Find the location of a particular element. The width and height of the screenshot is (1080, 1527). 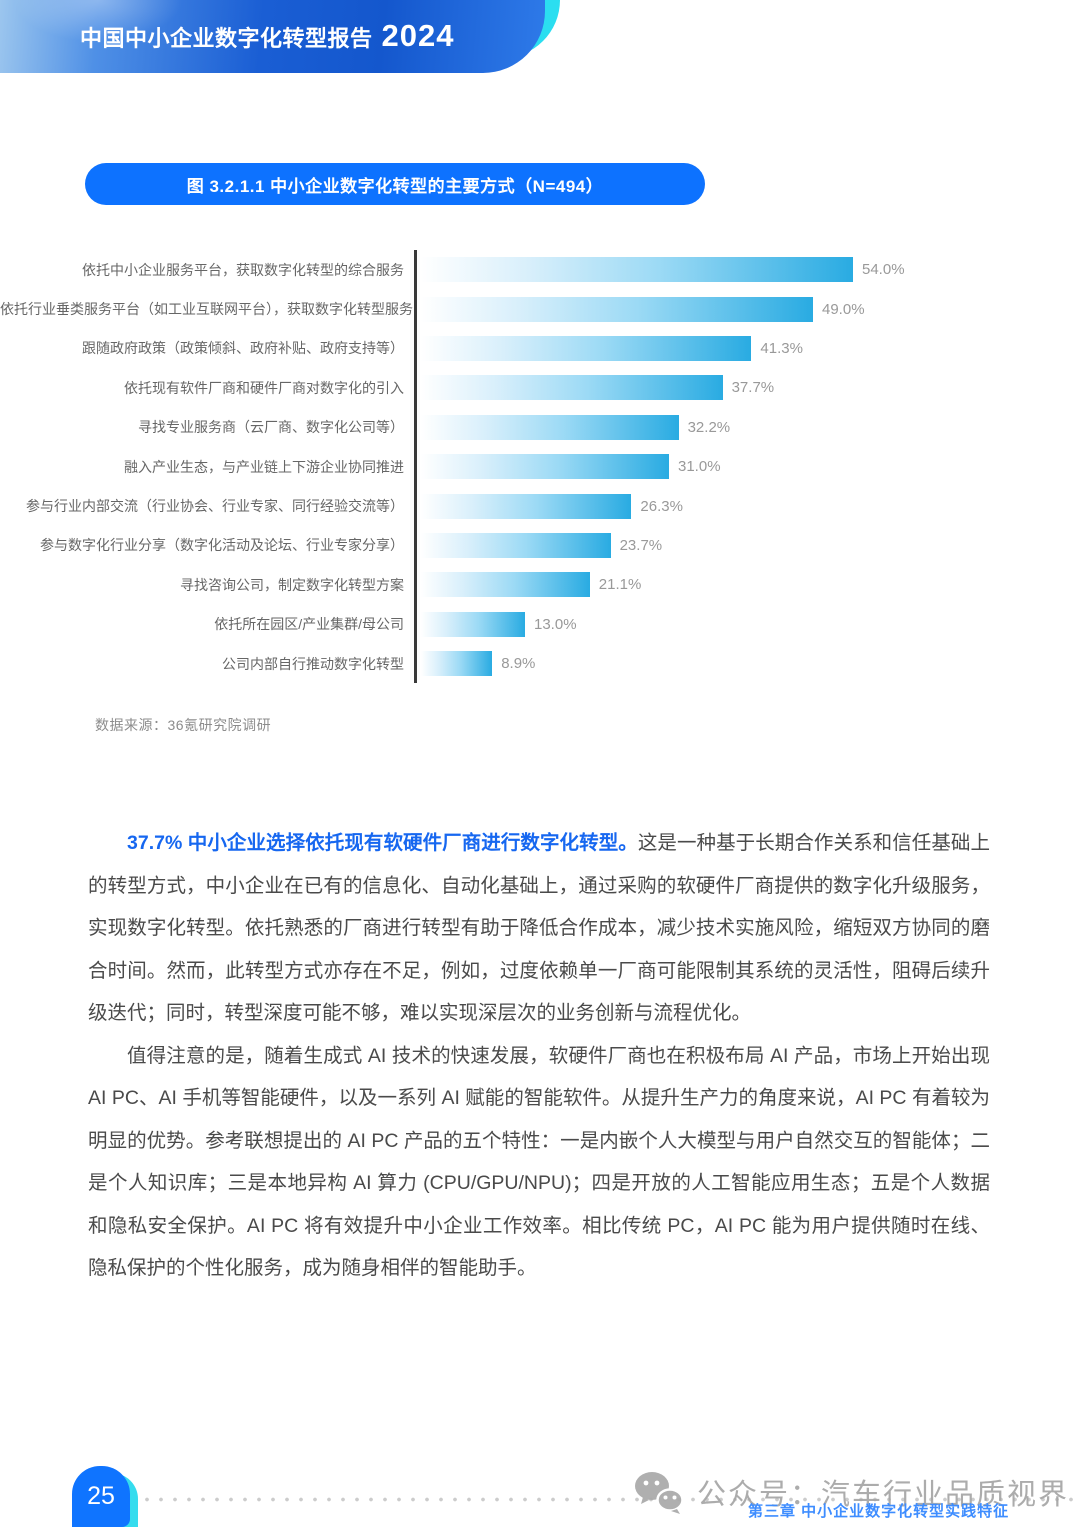

chart-bar-zone: 23.7% is located at coordinates (747, 545).